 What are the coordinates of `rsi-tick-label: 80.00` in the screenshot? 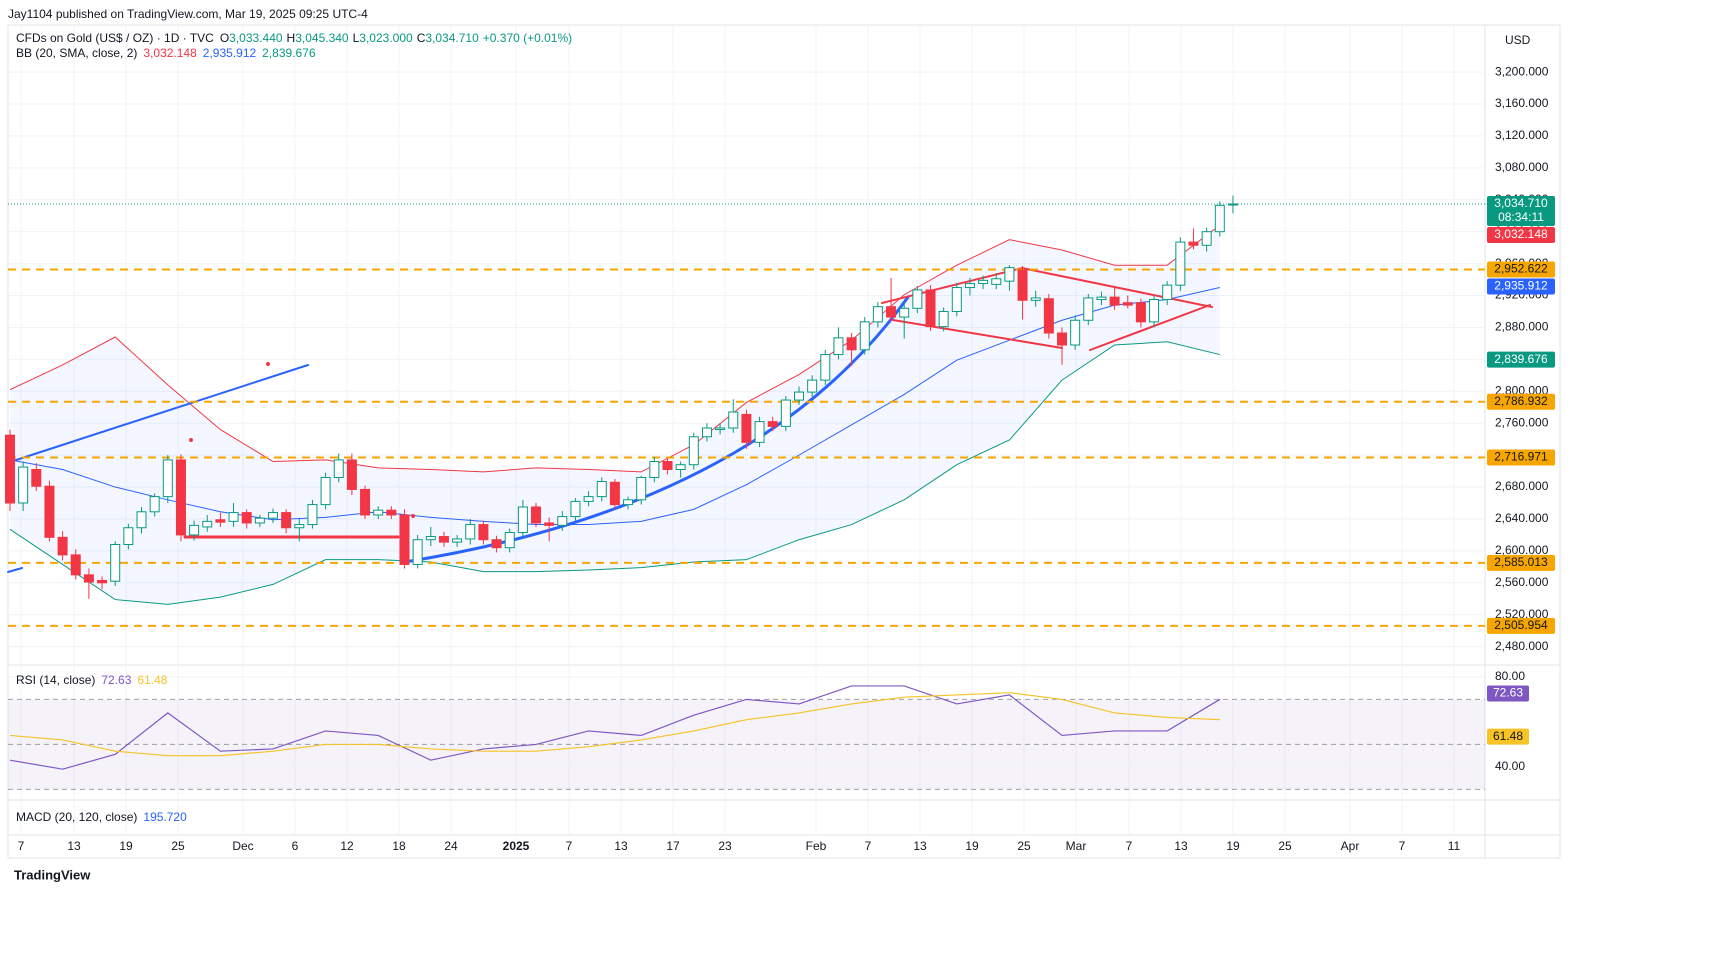 It's located at (1510, 676).